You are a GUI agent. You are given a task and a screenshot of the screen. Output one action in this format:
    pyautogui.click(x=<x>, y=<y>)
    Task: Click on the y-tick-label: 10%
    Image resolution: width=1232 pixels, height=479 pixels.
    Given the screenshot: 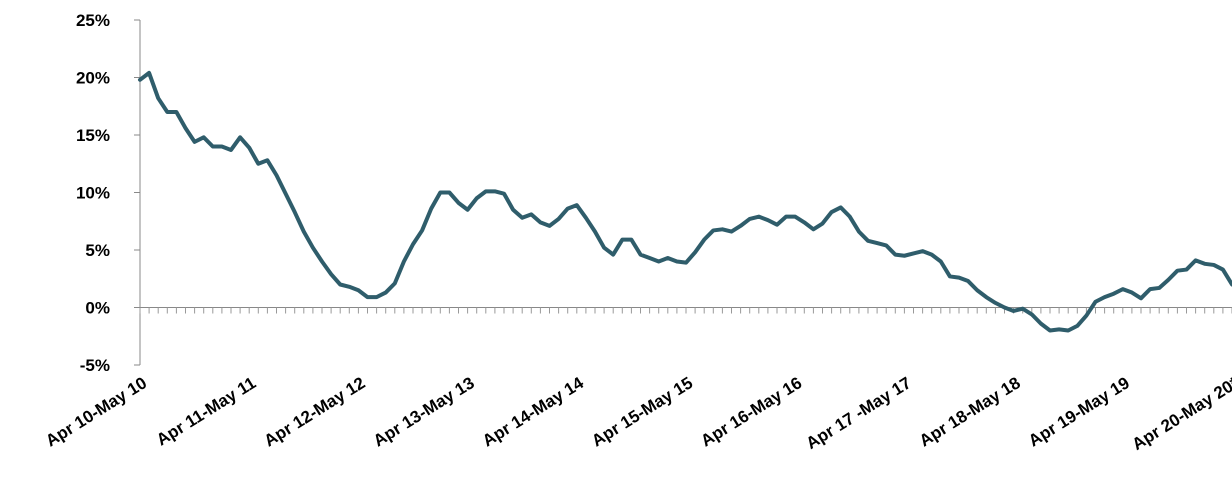 What is the action you would take?
    pyautogui.click(x=93, y=193)
    